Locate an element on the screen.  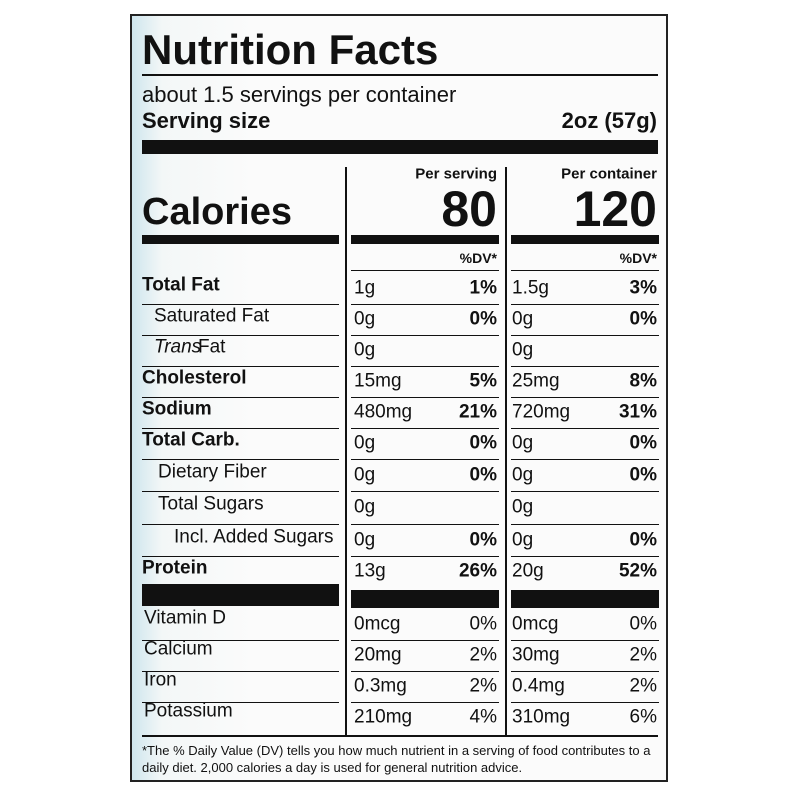
nutrient-label: Fat is located at coordinates (212, 347).